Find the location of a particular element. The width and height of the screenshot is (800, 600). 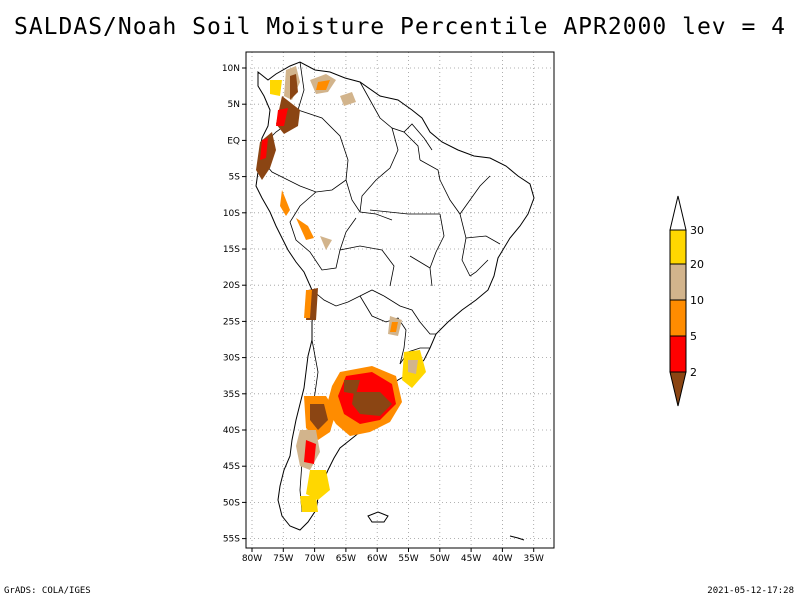

lon-label: 35W is located at coordinates (534, 559).